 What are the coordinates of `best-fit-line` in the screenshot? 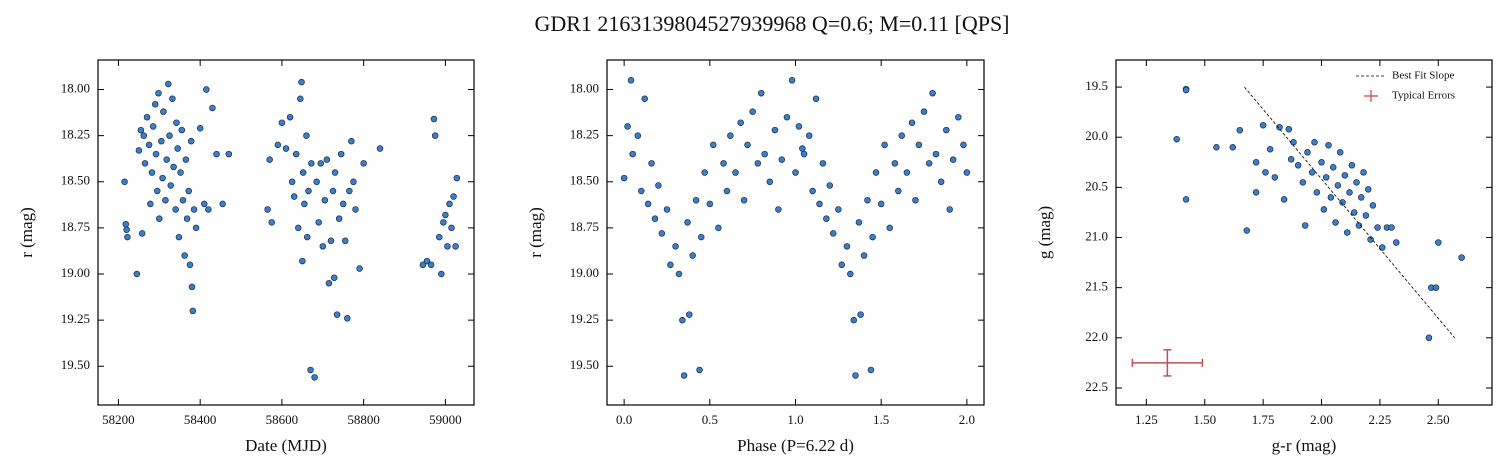 It's located at (1349, 212).